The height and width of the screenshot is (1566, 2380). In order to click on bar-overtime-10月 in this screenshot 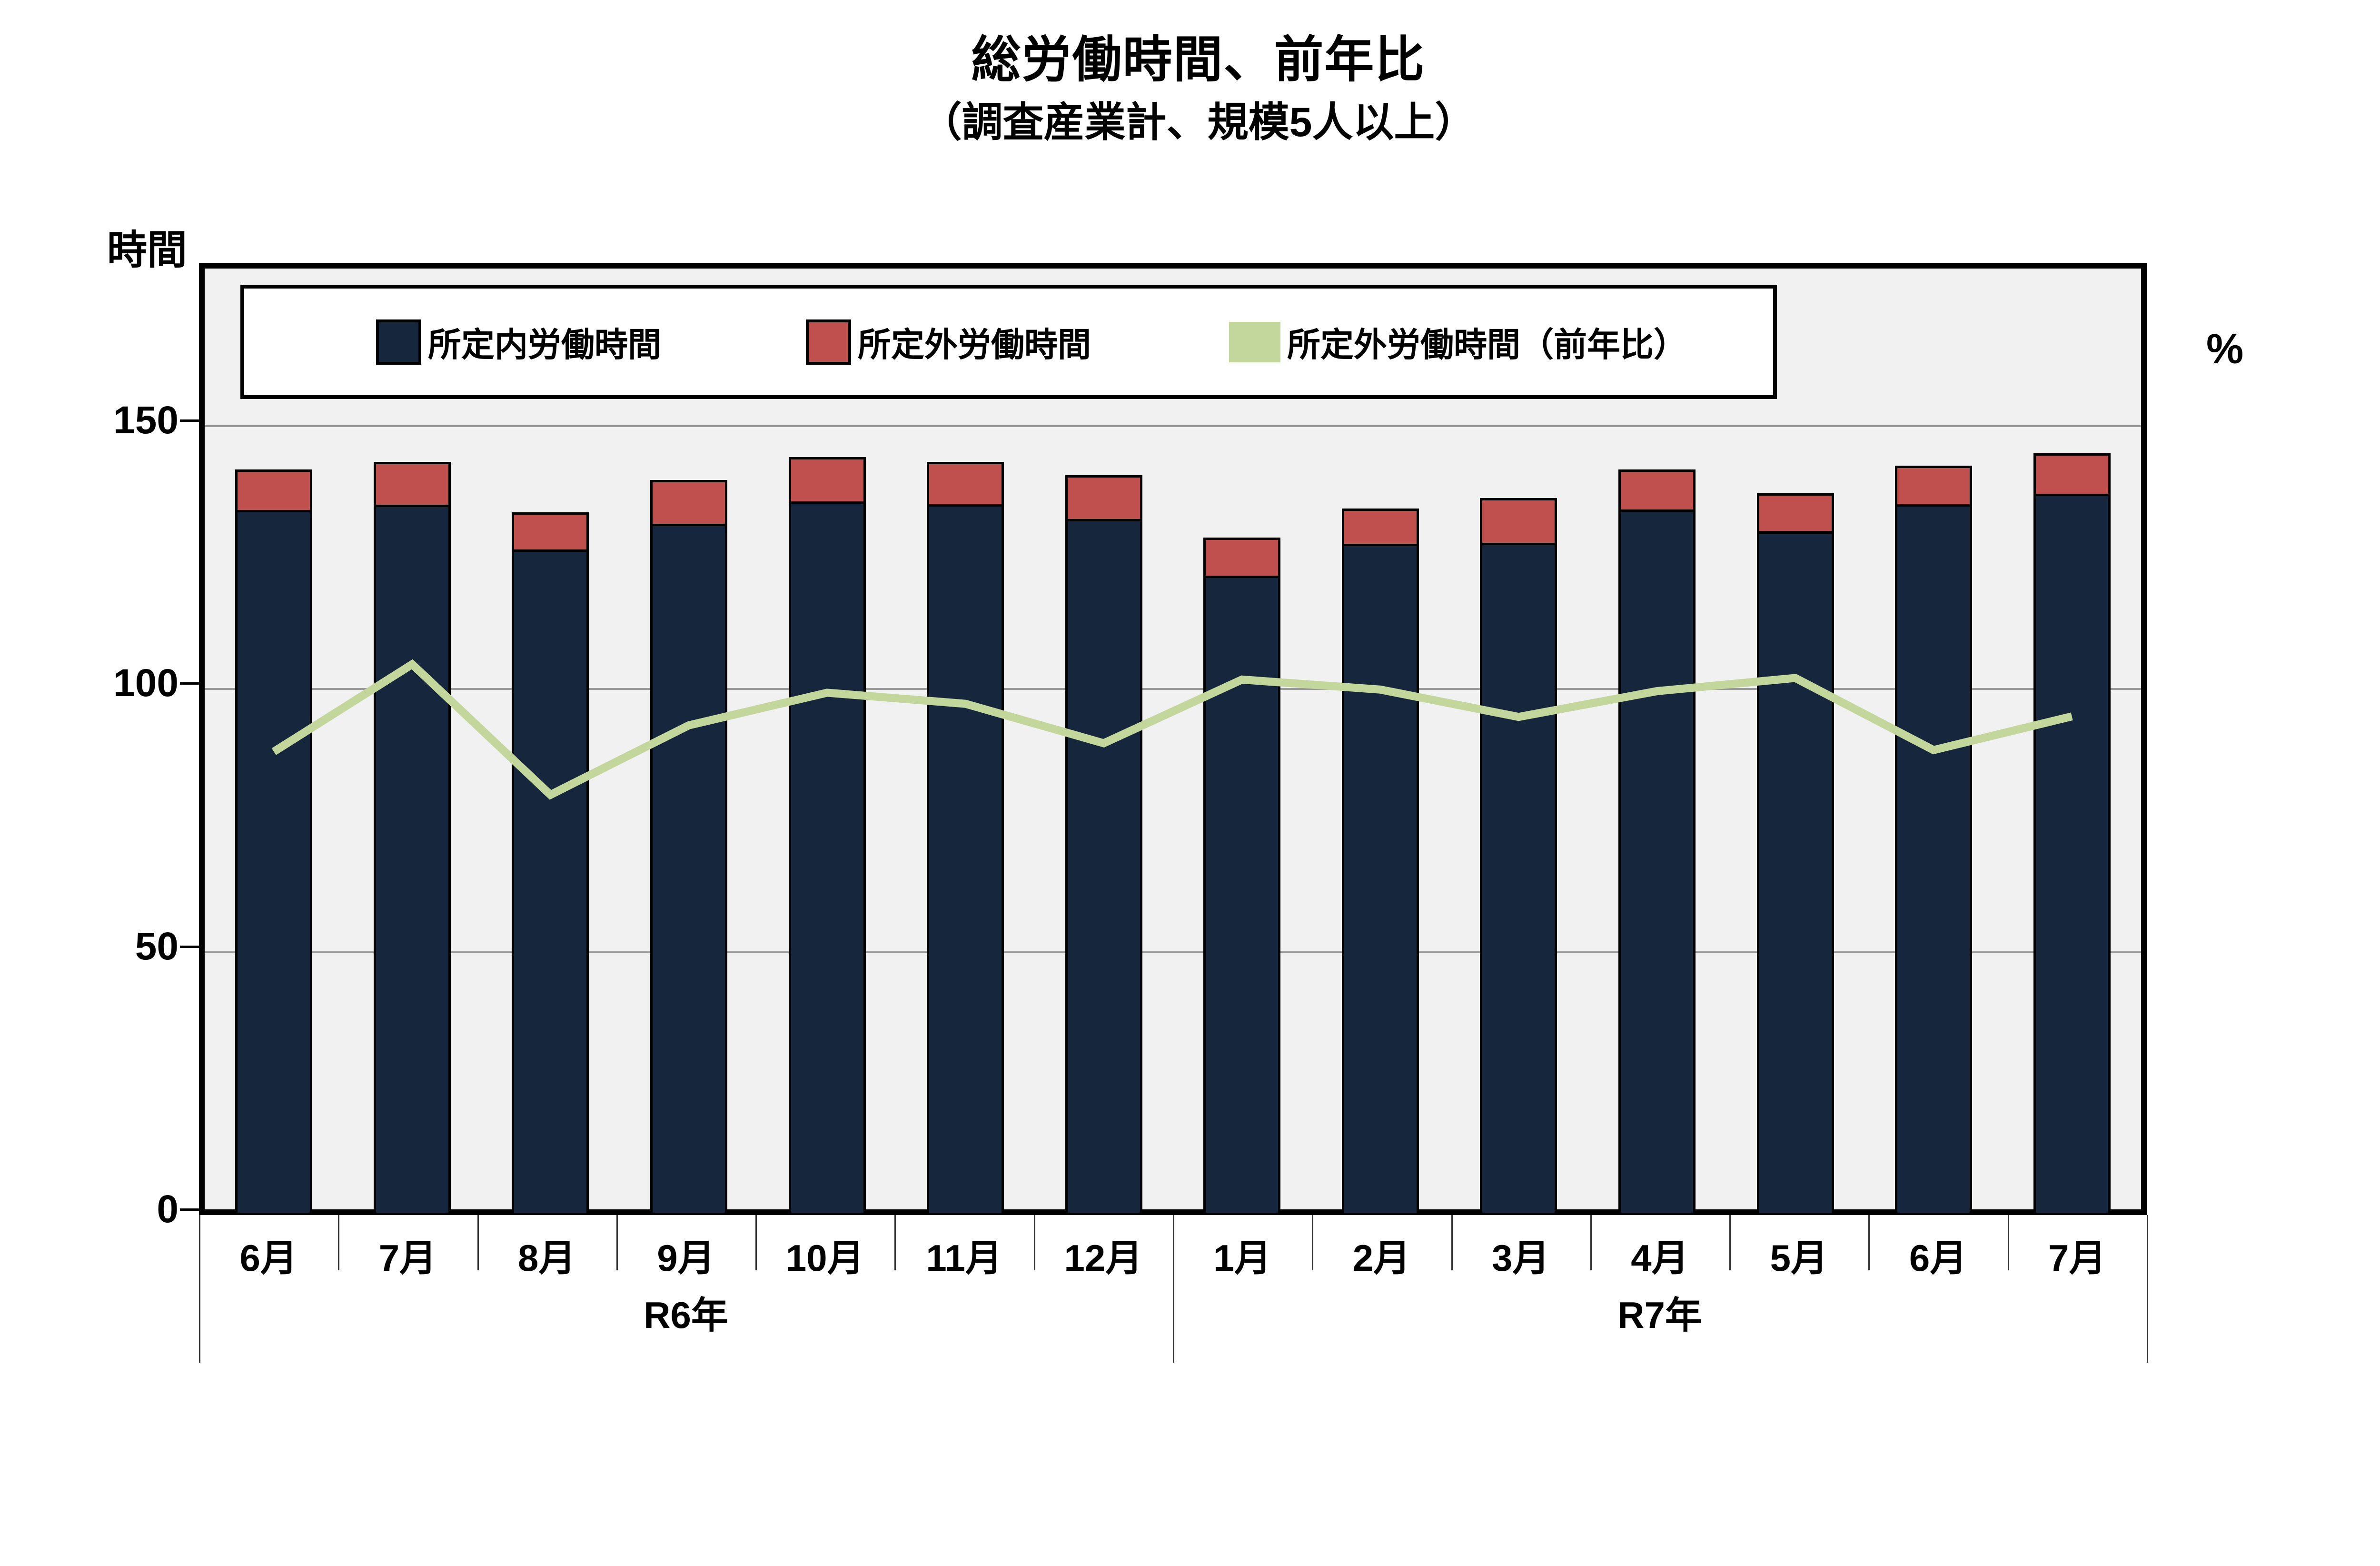, I will do `click(827, 480)`.